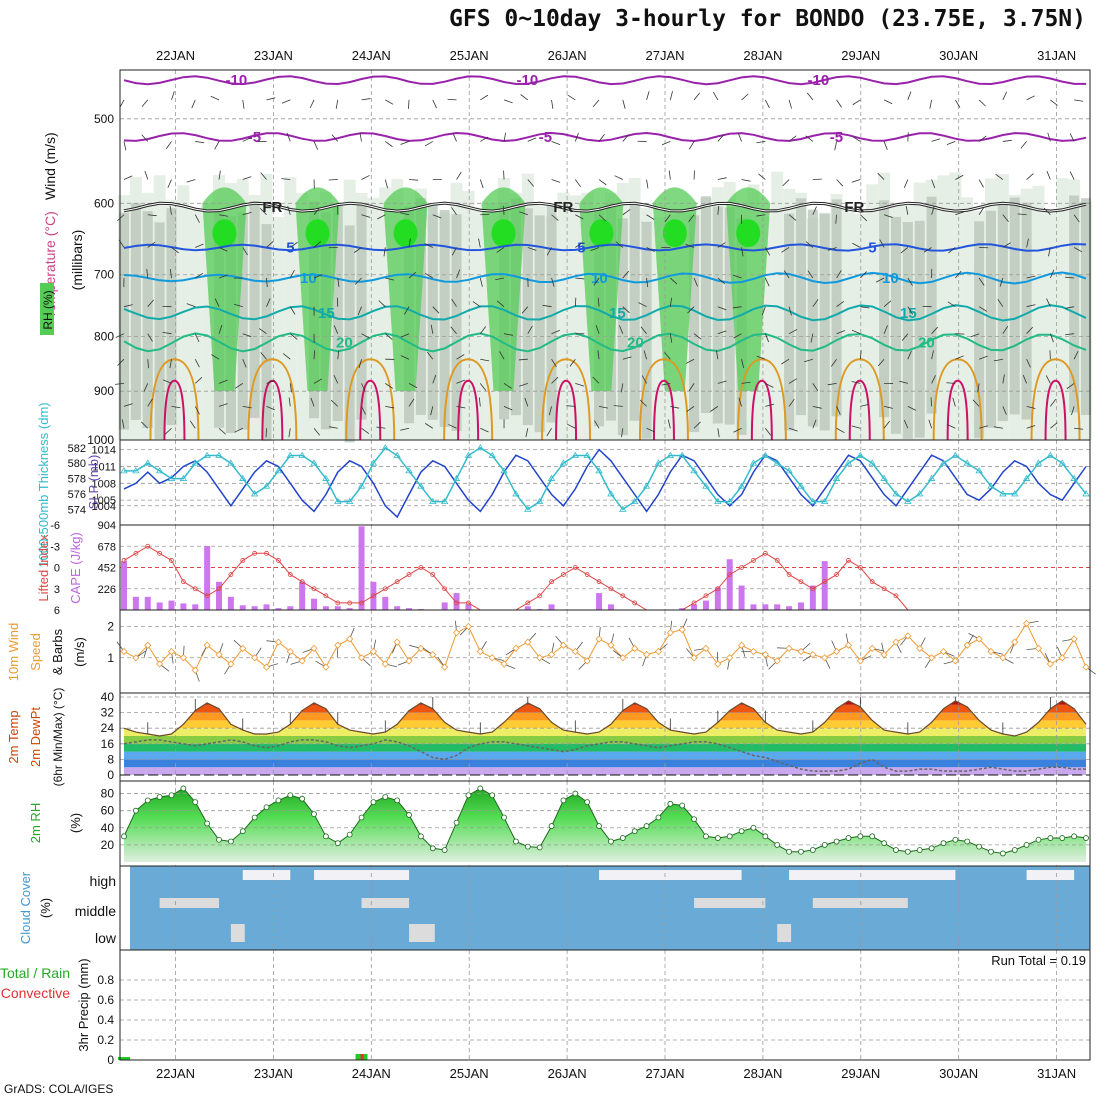 The image size is (1100, 1100). I want to click on precip-label-b: Convective, so click(35, 993).